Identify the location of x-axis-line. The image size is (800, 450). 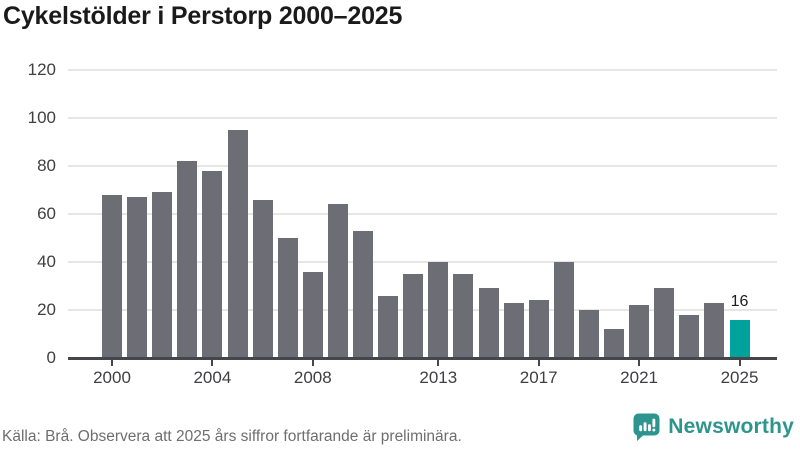
(422, 358).